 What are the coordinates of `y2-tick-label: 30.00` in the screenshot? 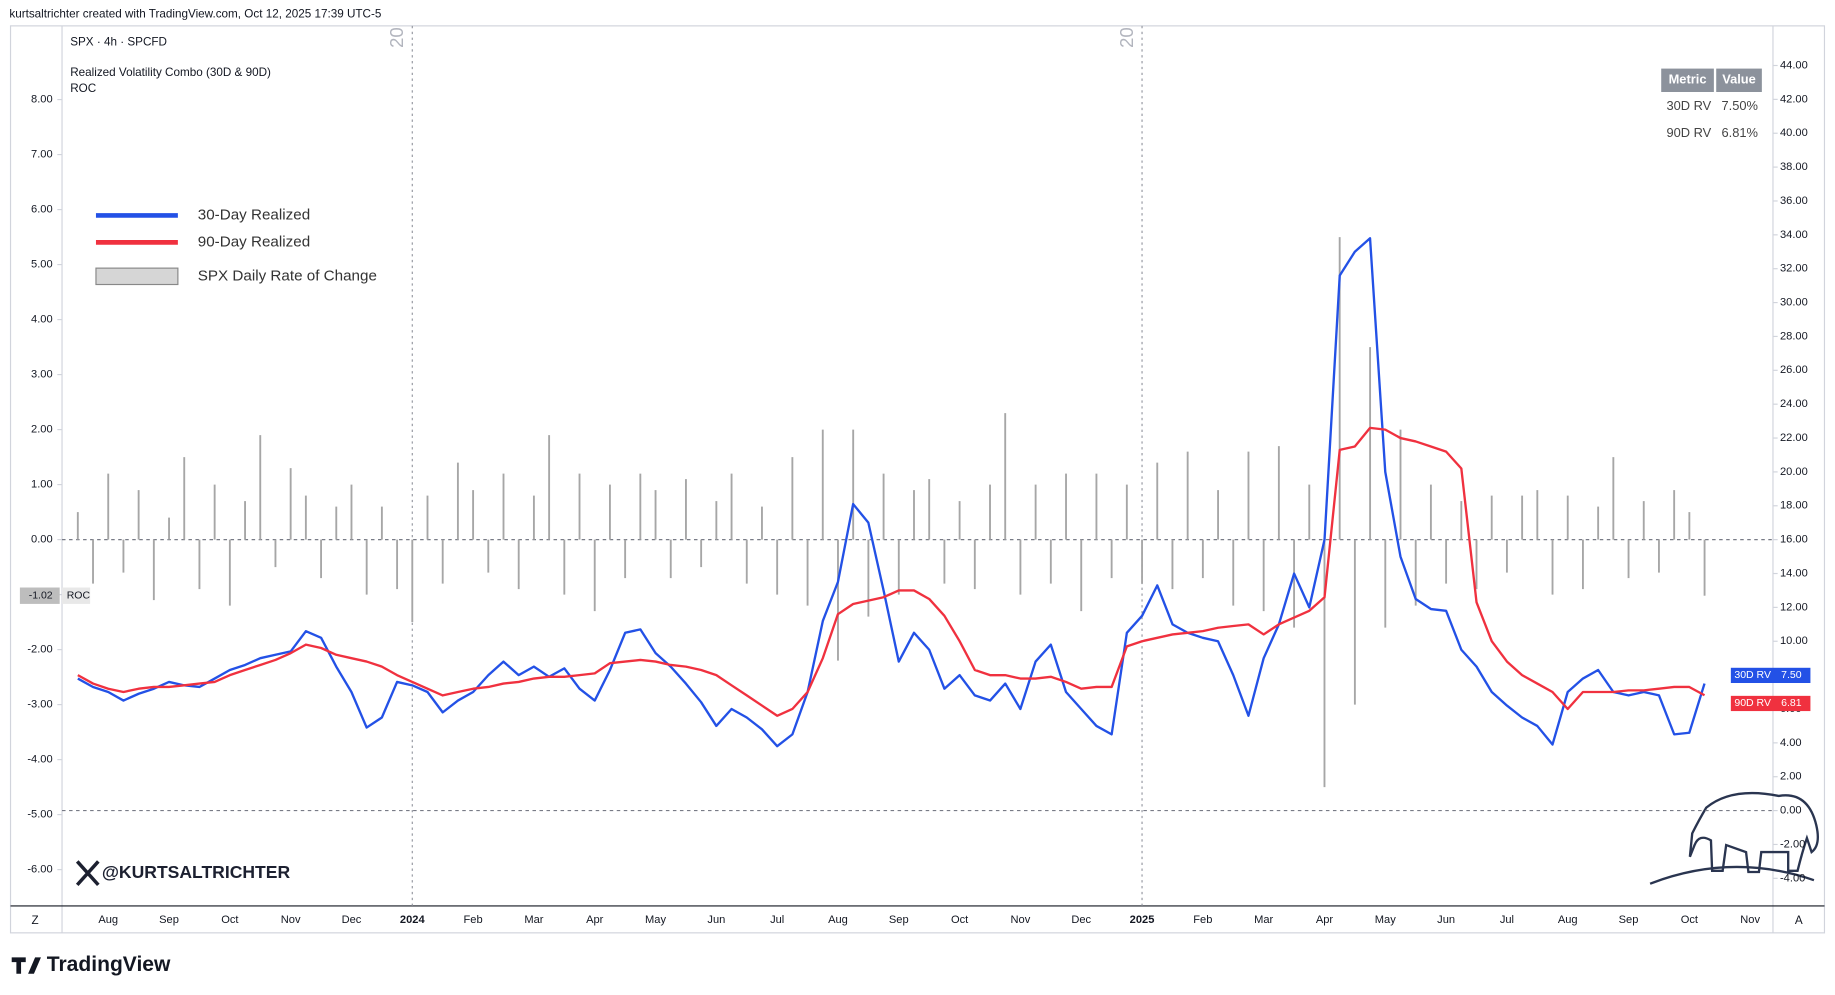 It's located at (1794, 303).